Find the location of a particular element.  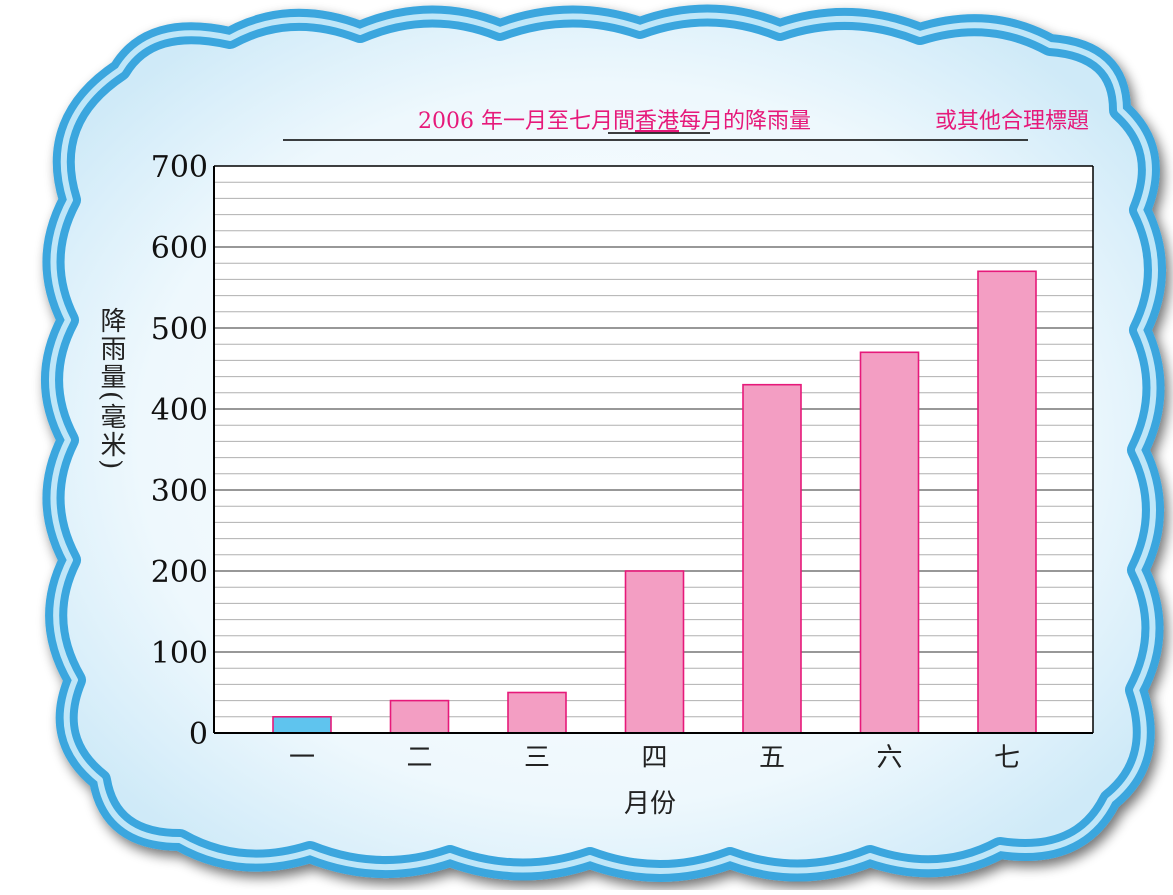

y-tick-label: 200 is located at coordinates (179, 572).